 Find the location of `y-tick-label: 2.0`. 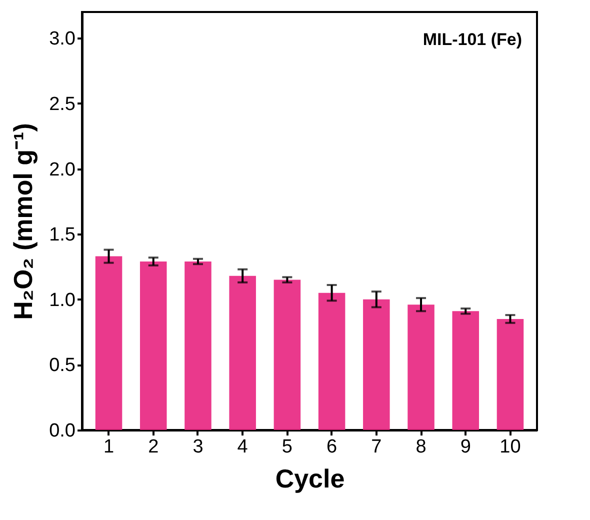

y-tick-label: 2.0 is located at coordinates (62, 169).